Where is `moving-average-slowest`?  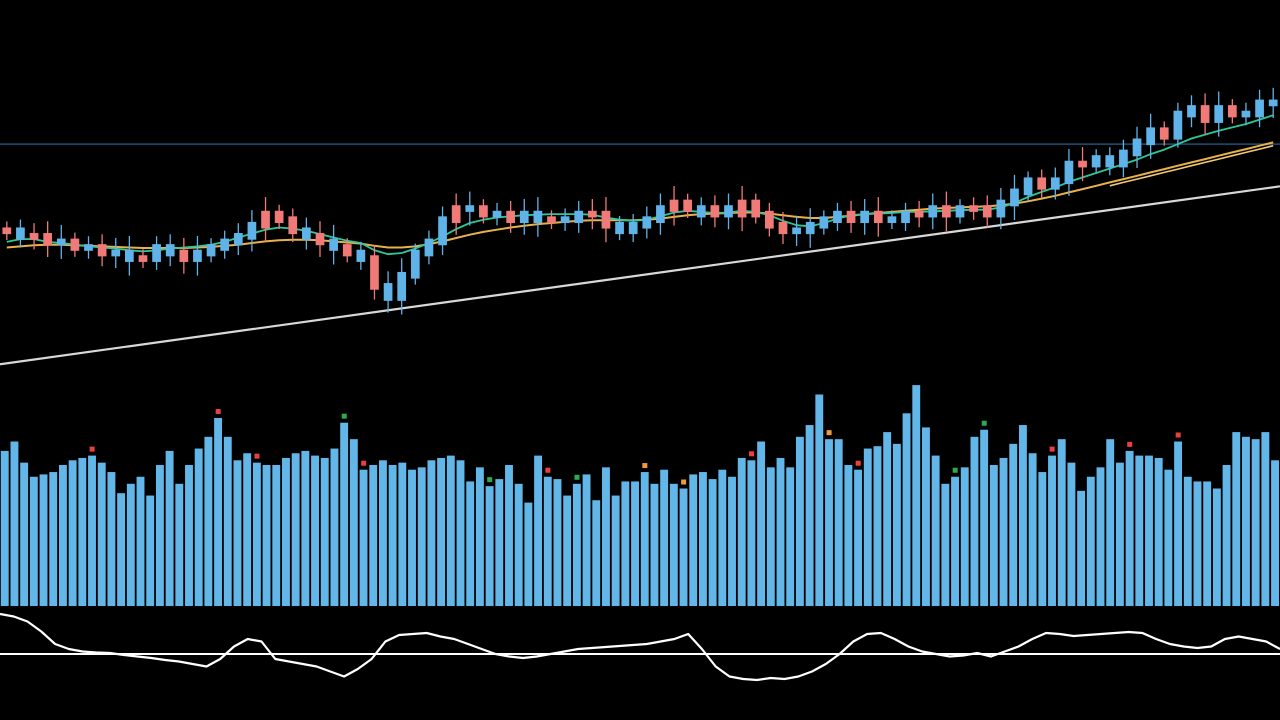
moving-average-slowest is located at coordinates (1191, 165).